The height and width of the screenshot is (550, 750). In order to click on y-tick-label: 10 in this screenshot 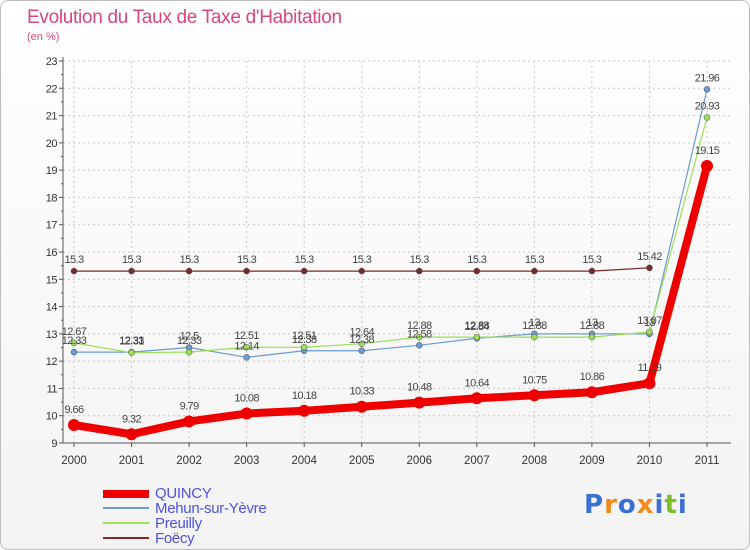, I will do `click(52, 417)`.